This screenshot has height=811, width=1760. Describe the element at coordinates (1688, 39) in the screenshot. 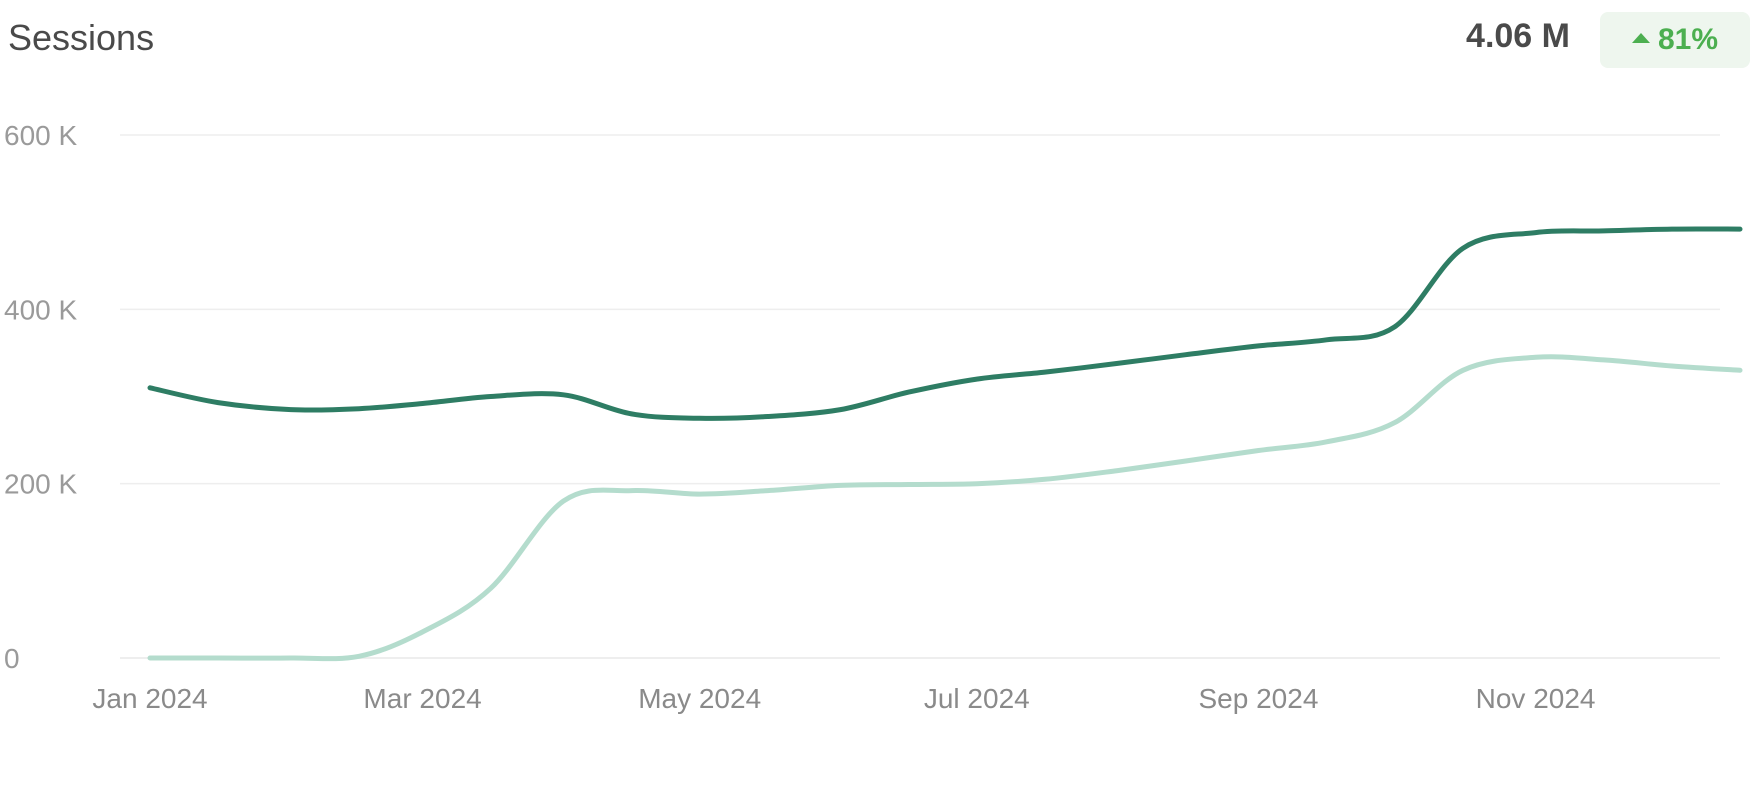

I see `change-value: 81%` at that location.